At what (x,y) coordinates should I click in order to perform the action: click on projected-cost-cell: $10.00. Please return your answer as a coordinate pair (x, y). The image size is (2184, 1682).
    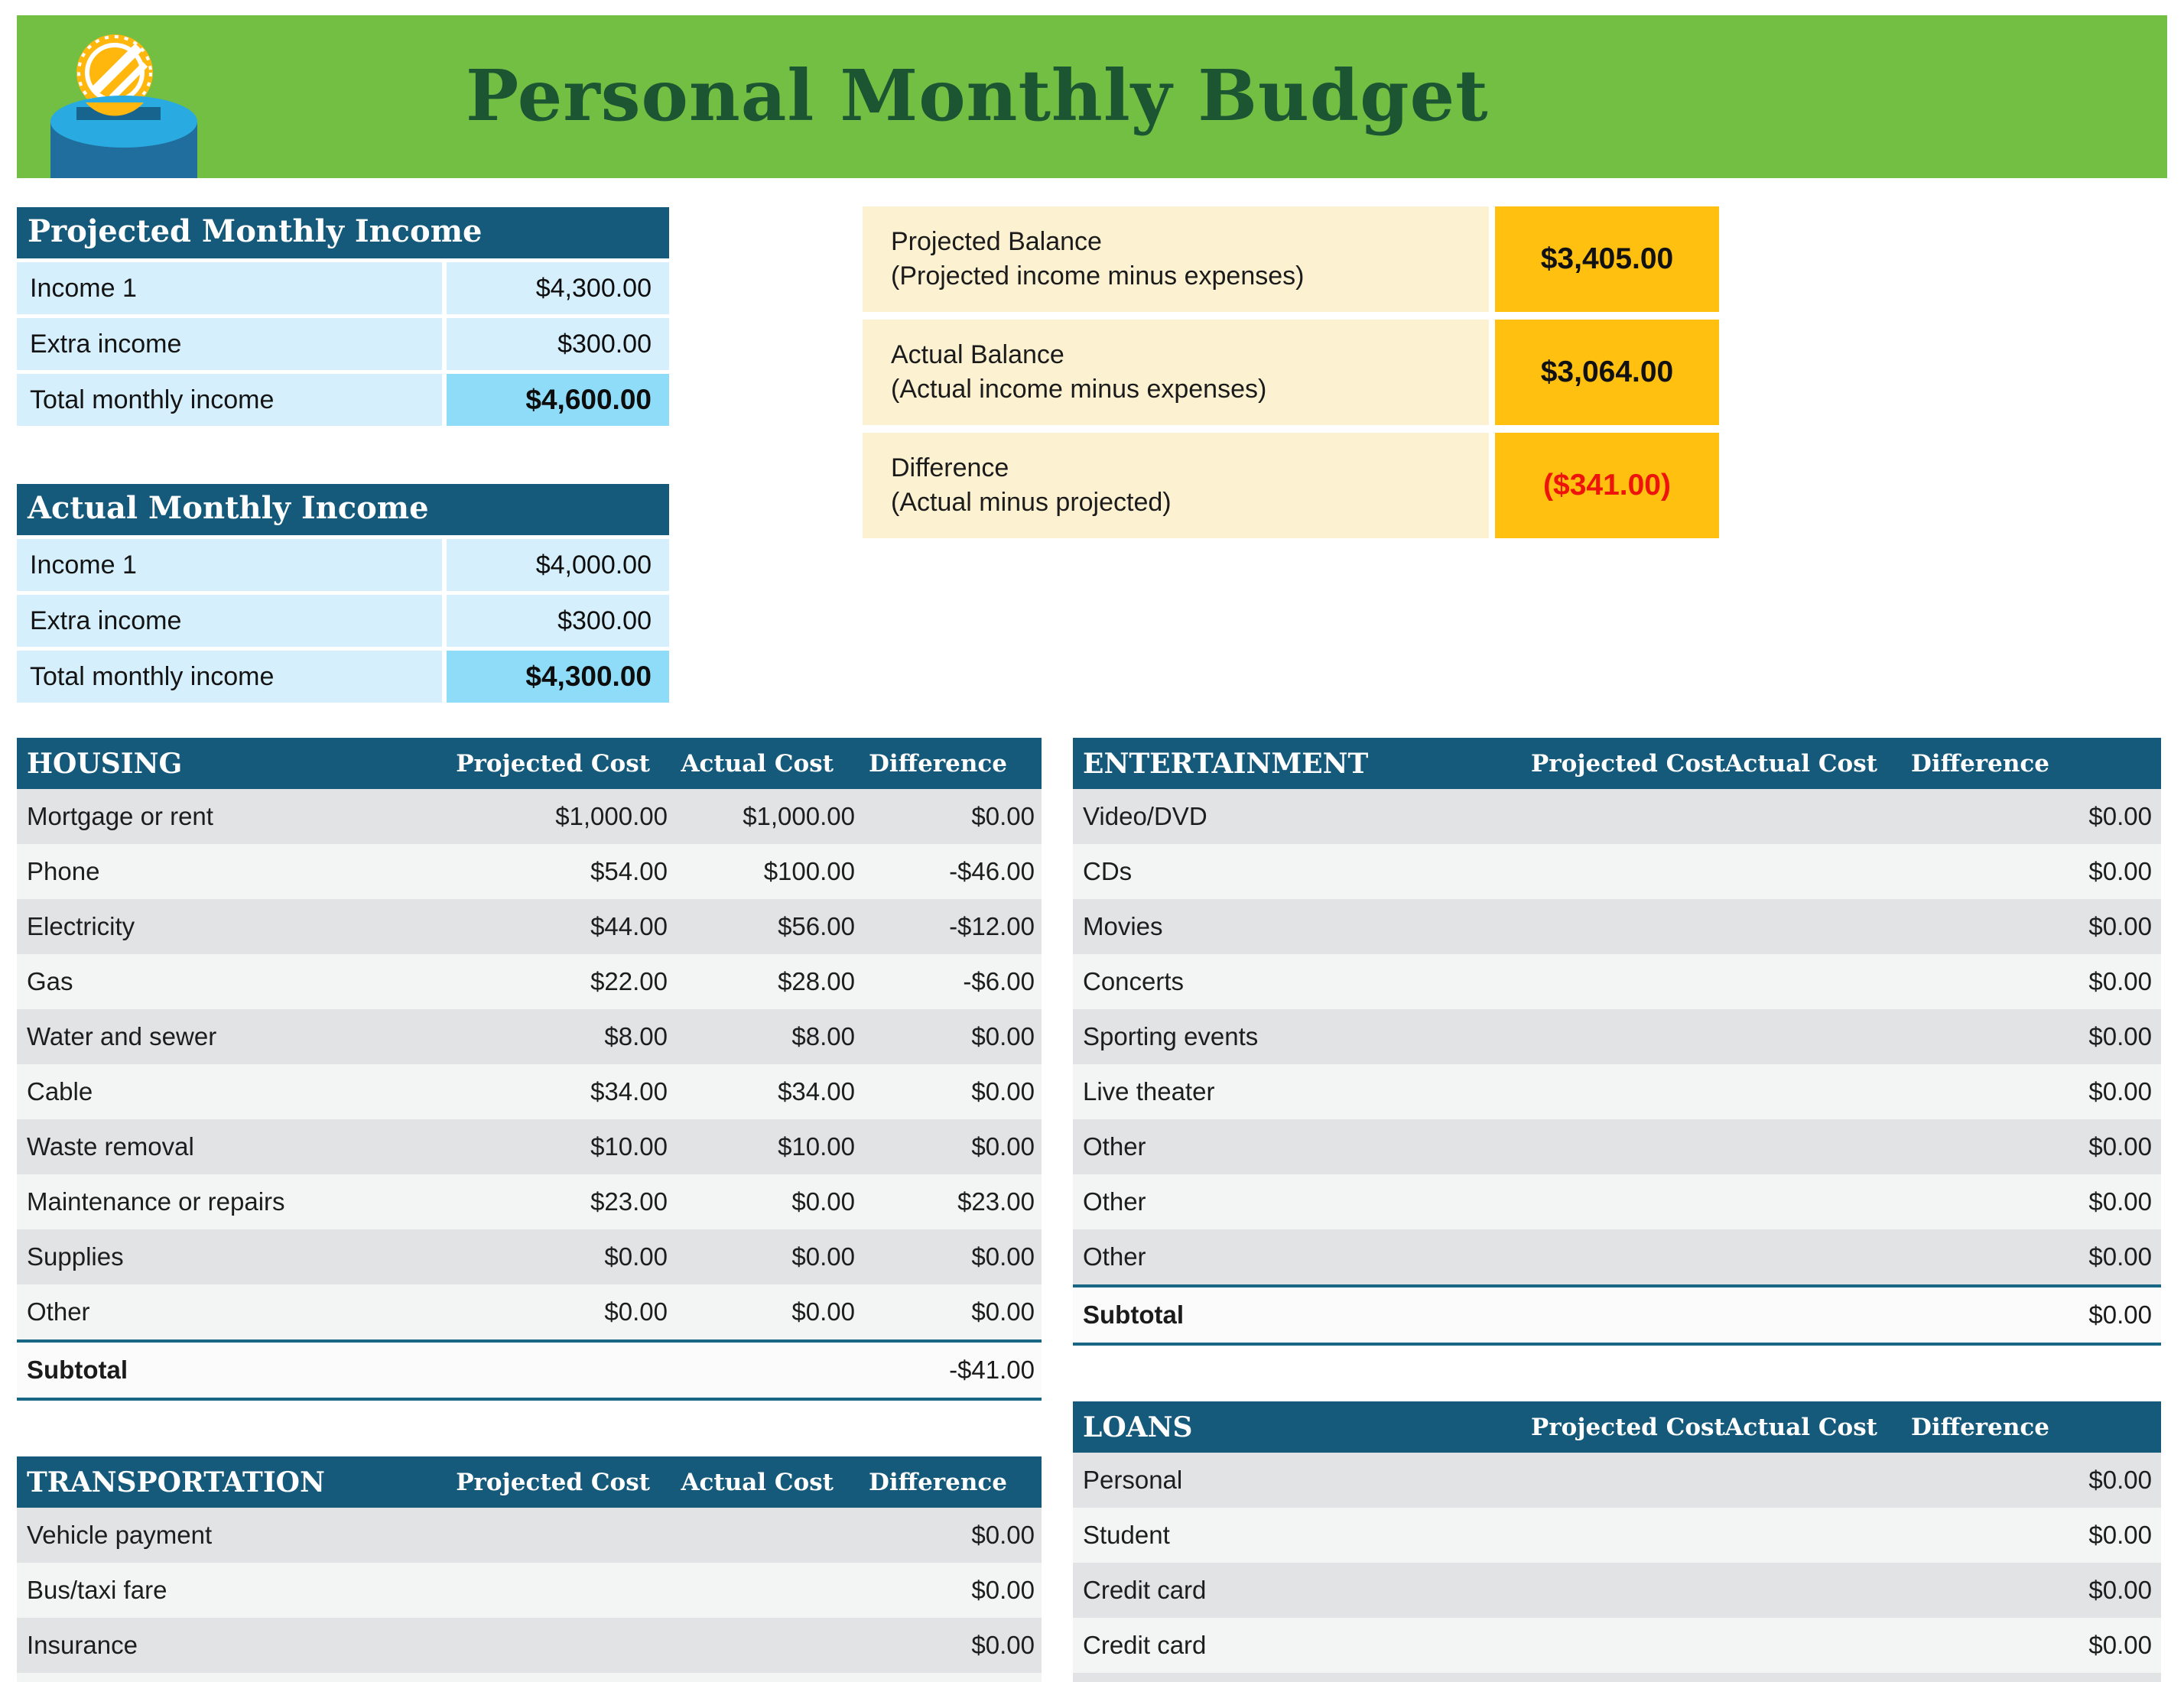
    Looking at the image, I should click on (629, 1146).